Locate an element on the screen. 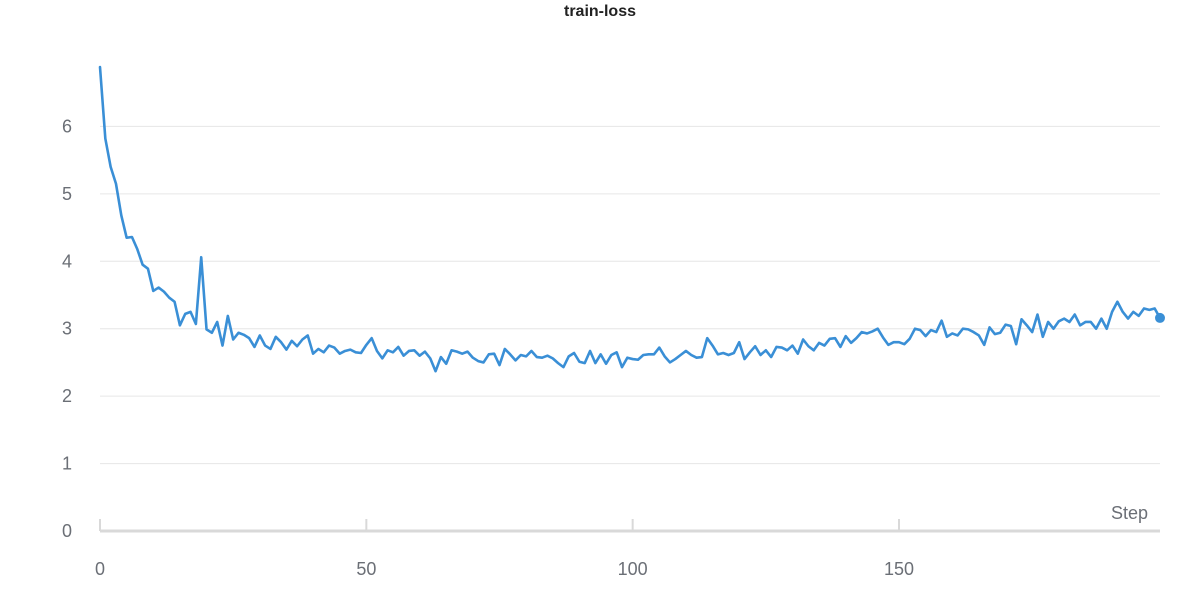  y-tick-label-2: 2 is located at coordinates (67, 396).